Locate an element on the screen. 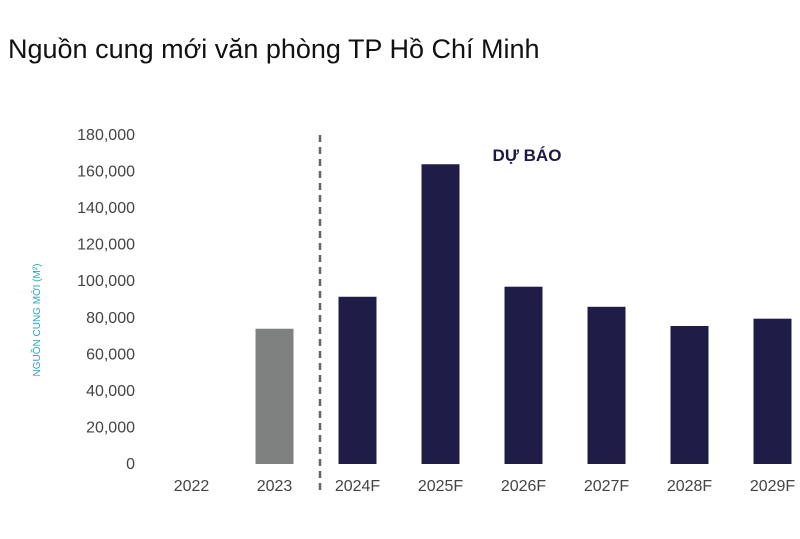  y-tick-label: 0 is located at coordinates (130, 464).